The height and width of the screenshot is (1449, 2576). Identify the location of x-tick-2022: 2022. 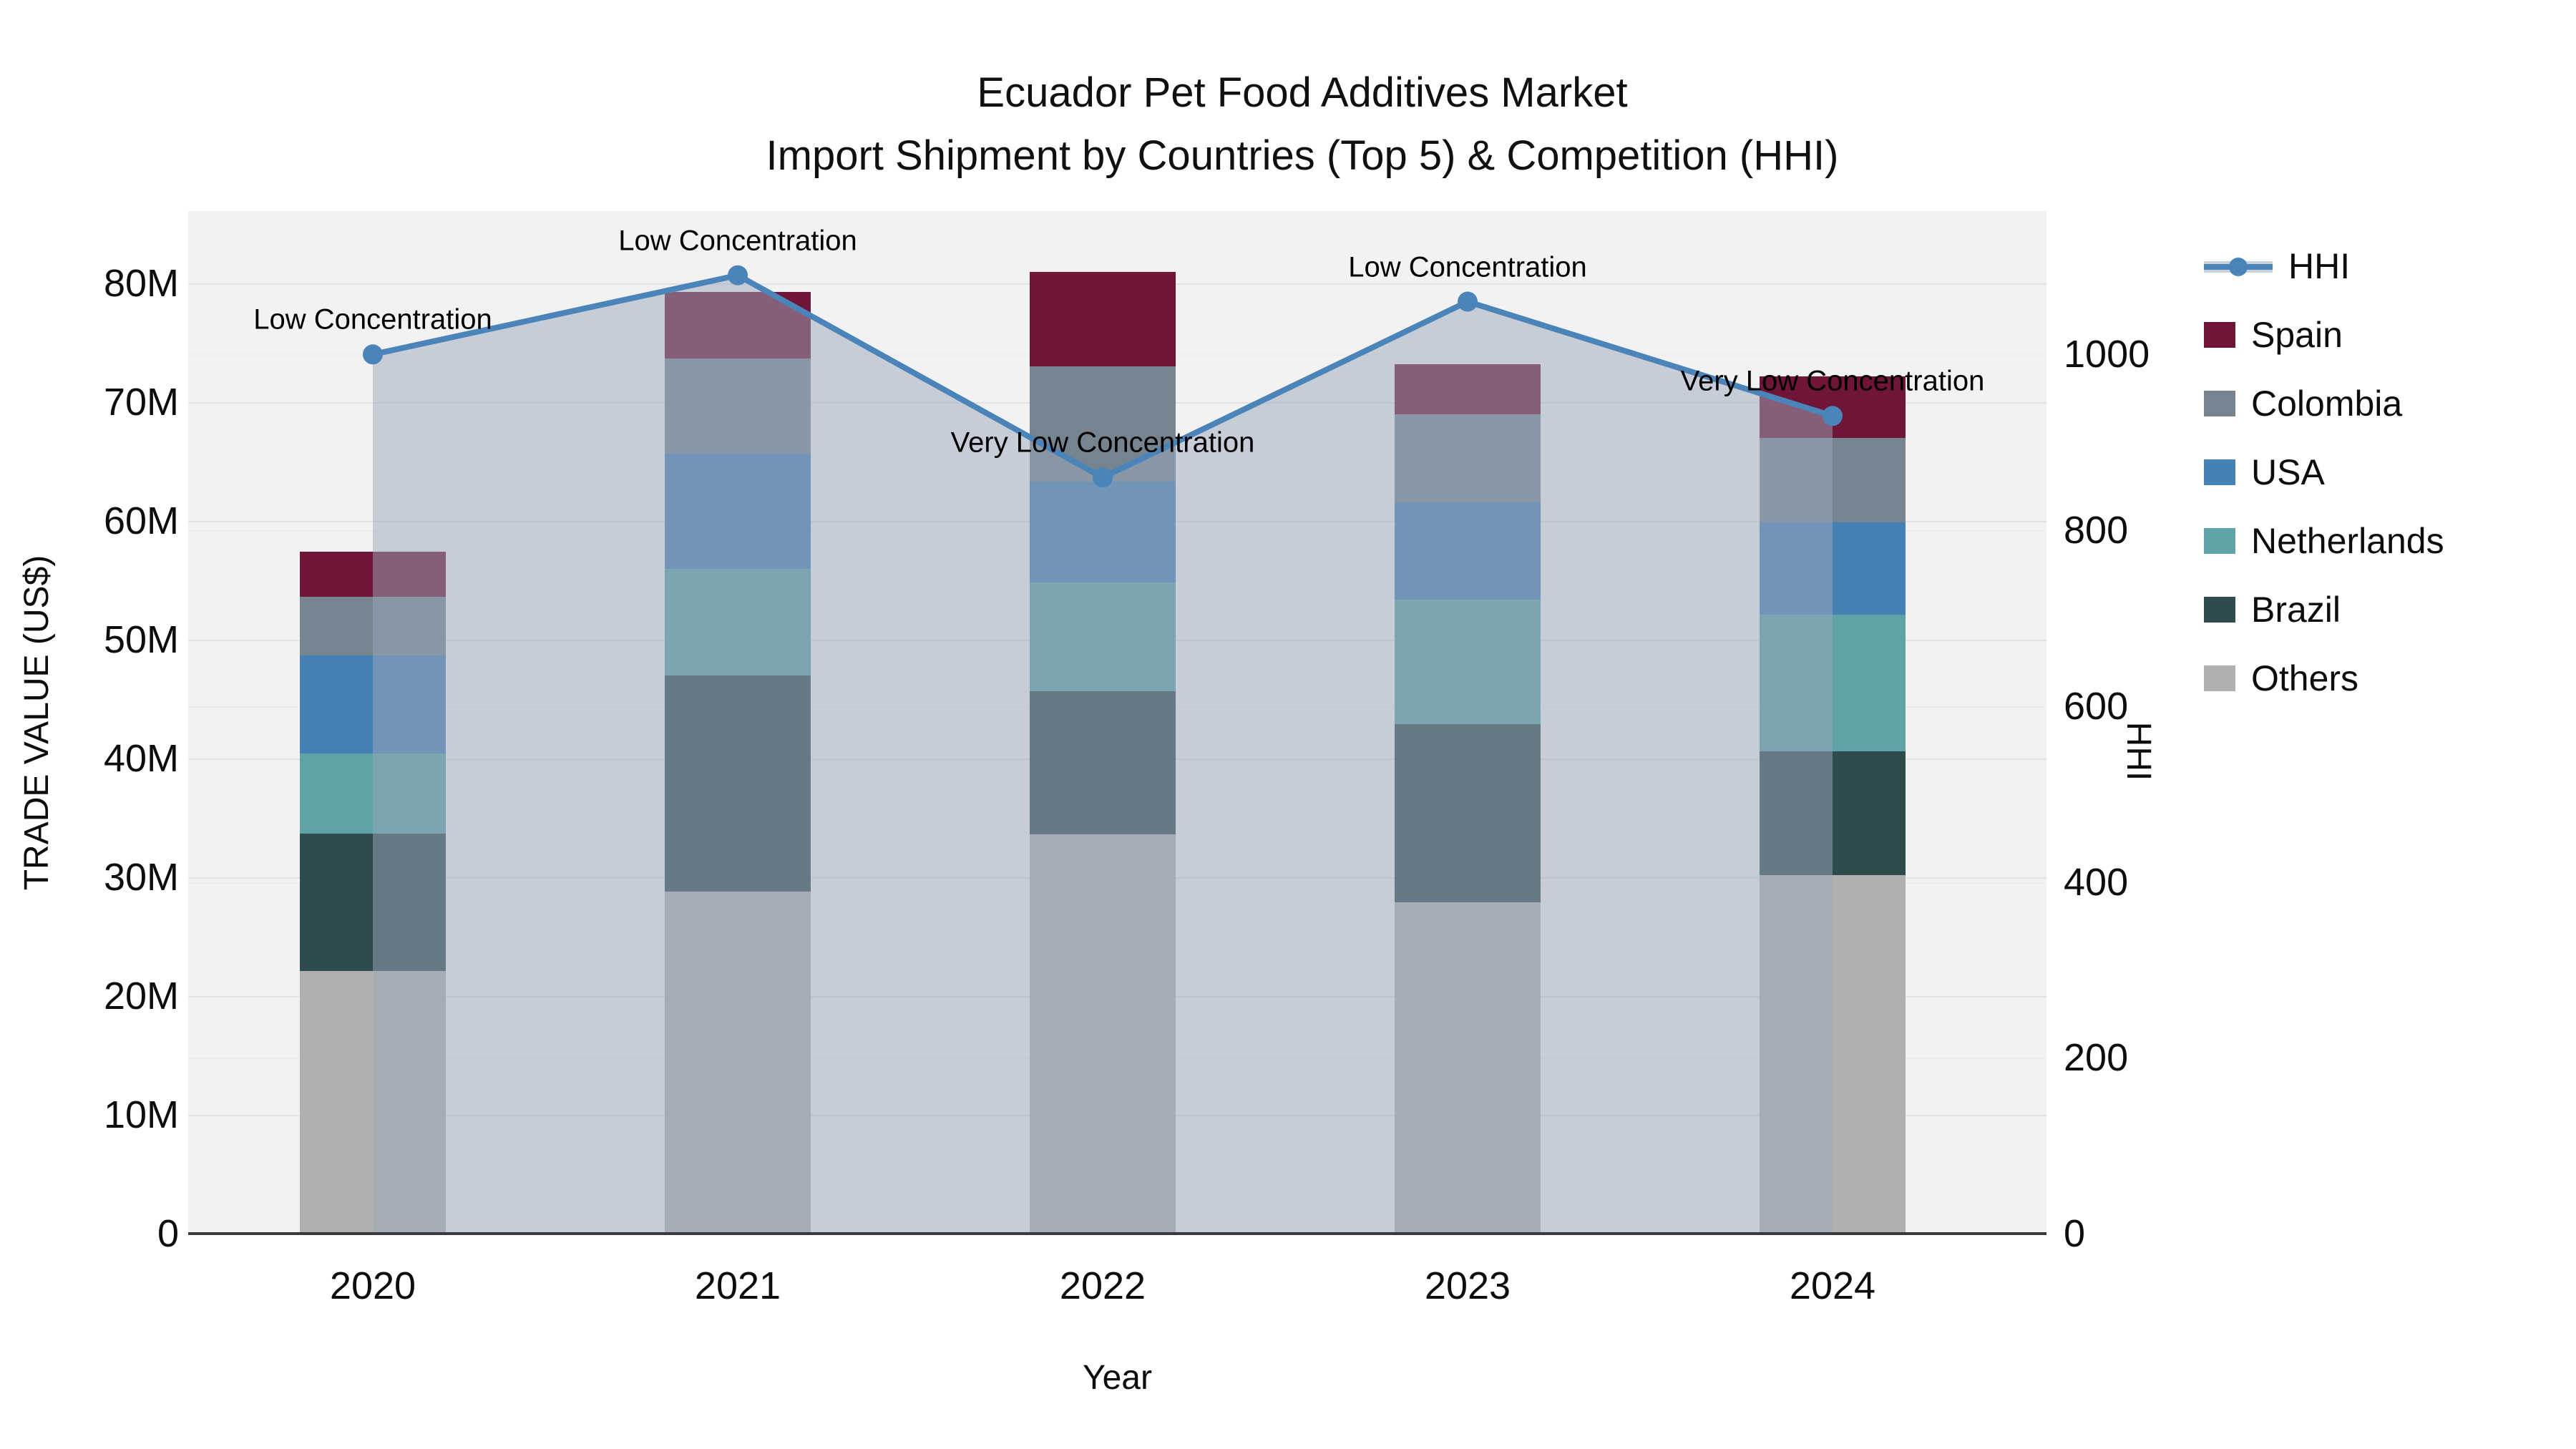
(1102, 1285).